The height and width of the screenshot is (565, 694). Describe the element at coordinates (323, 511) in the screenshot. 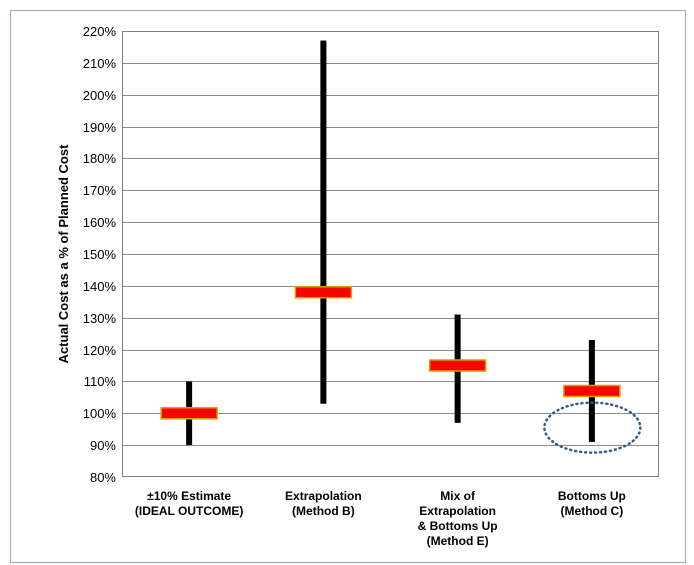

I see `category-label: (Method B)` at that location.